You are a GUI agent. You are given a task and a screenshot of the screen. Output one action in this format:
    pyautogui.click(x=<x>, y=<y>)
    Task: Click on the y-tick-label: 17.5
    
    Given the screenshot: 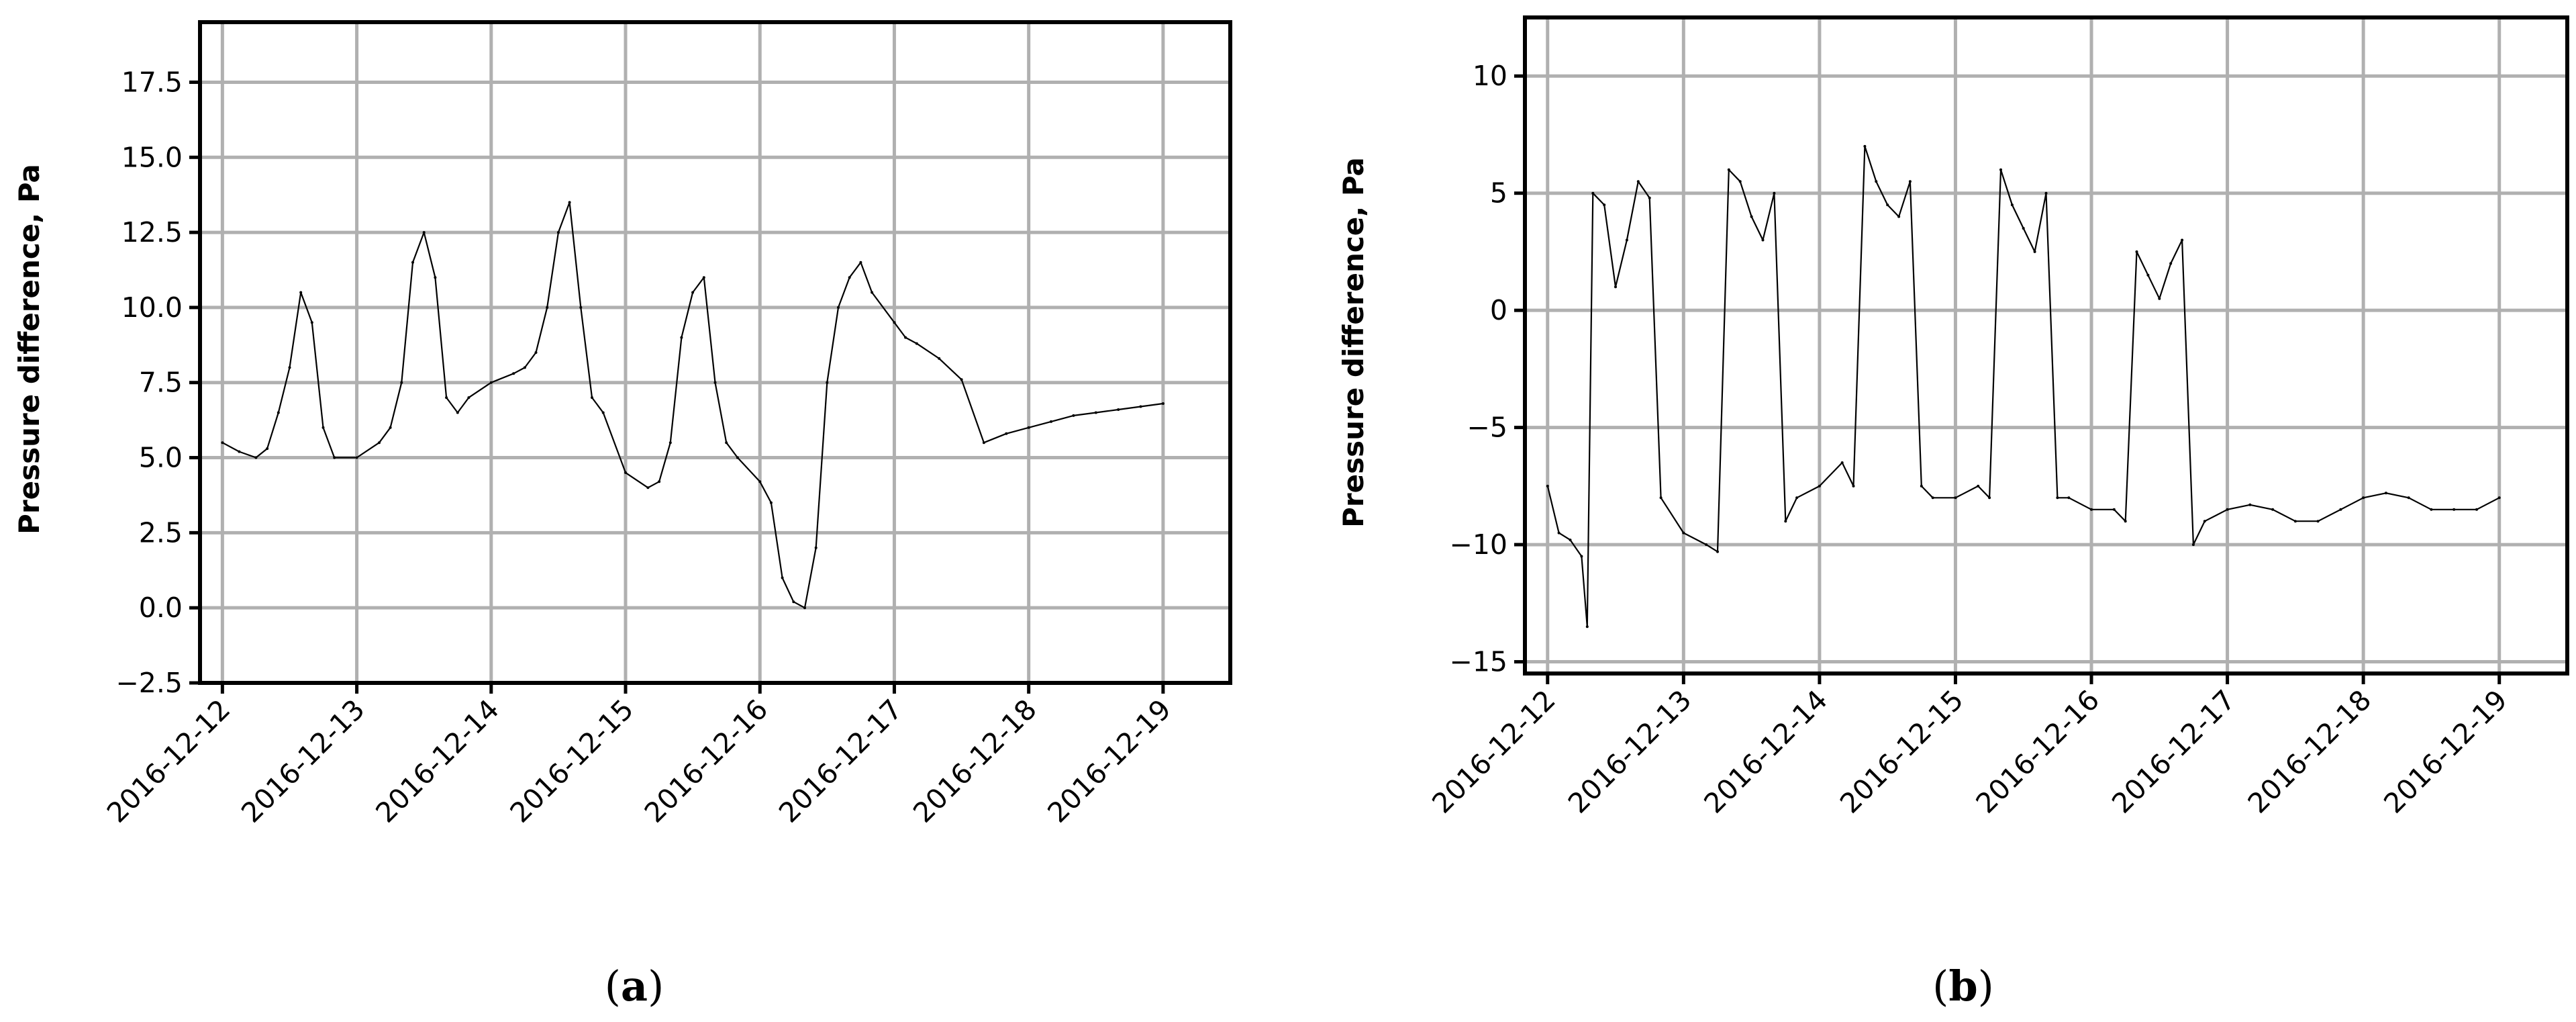 What is the action you would take?
    pyautogui.click(x=152, y=82)
    